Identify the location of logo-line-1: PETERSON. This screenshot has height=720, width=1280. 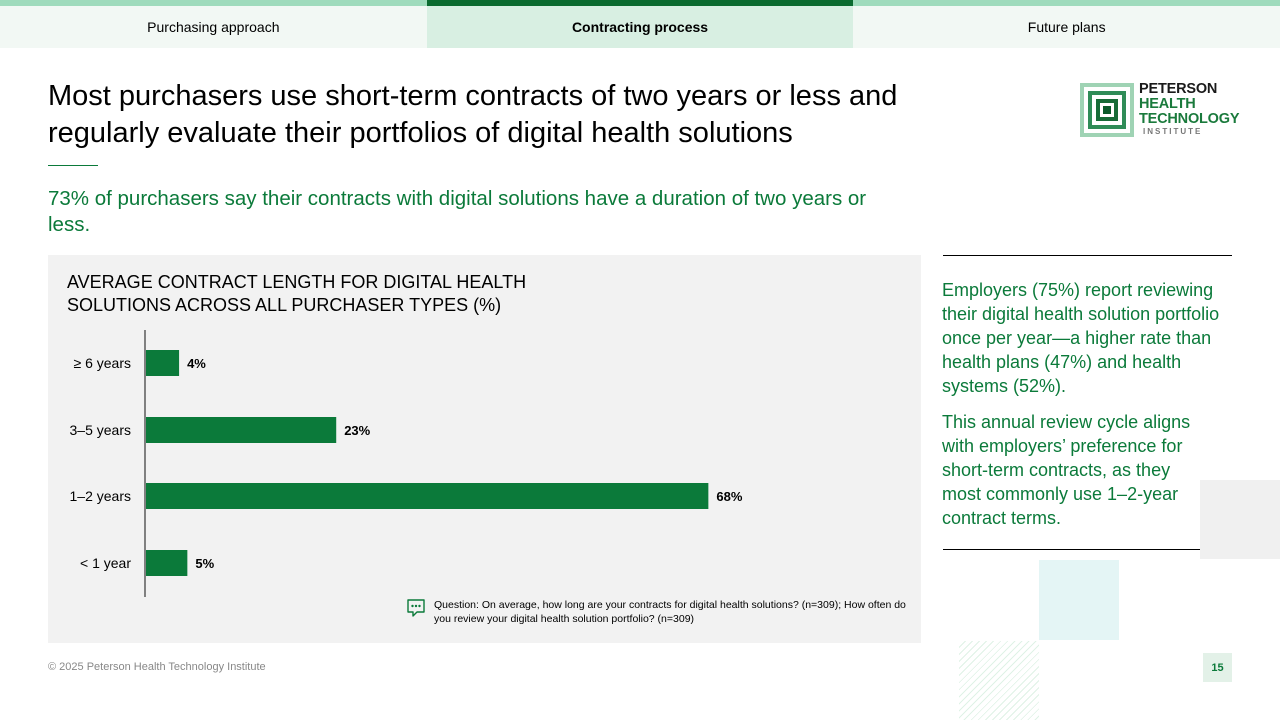
(1178, 89).